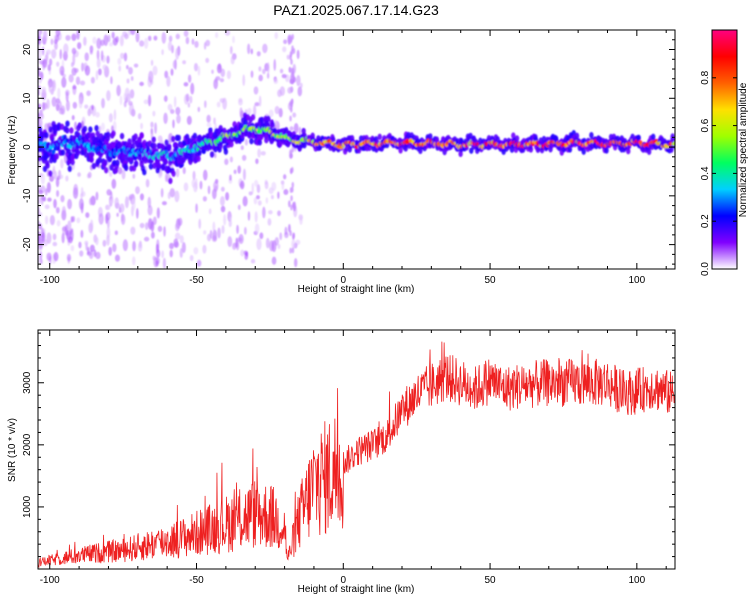  What do you see at coordinates (344, 580) in the screenshot?
I see `snr-x-tick-label: 0` at bounding box center [344, 580].